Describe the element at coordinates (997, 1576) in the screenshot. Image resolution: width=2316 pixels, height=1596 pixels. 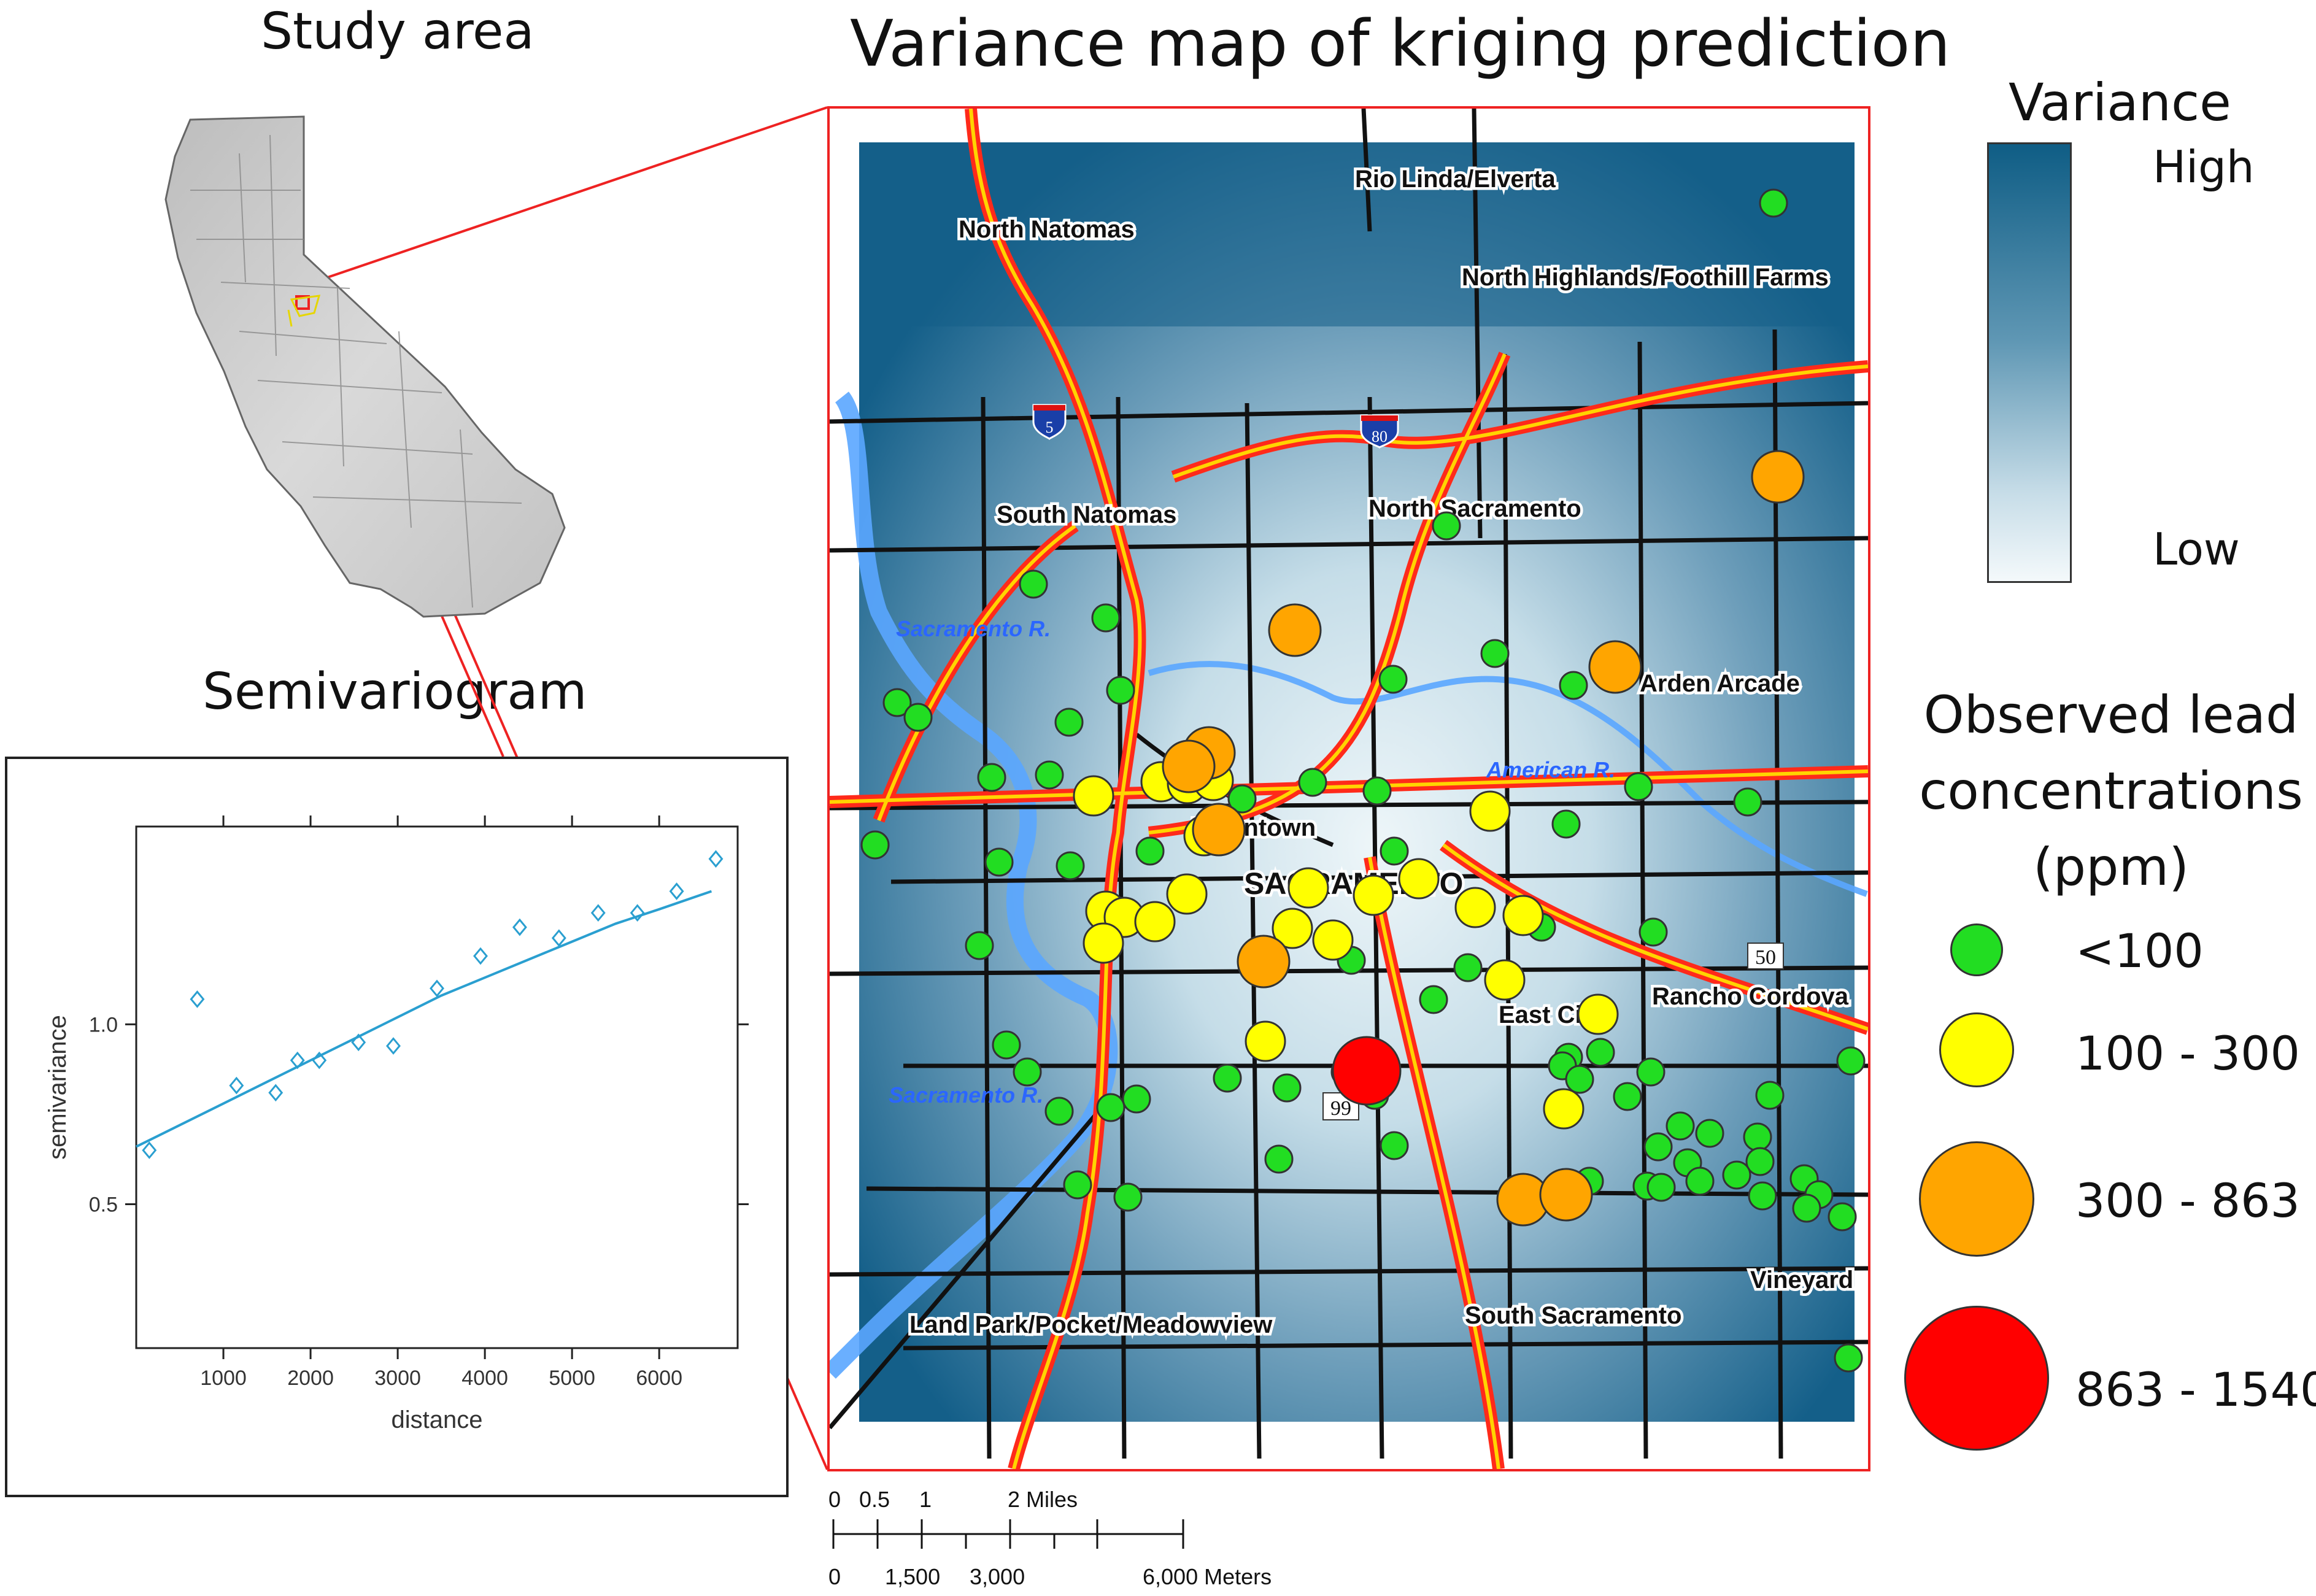
I see `scale-meters-3000: 3,000` at that location.